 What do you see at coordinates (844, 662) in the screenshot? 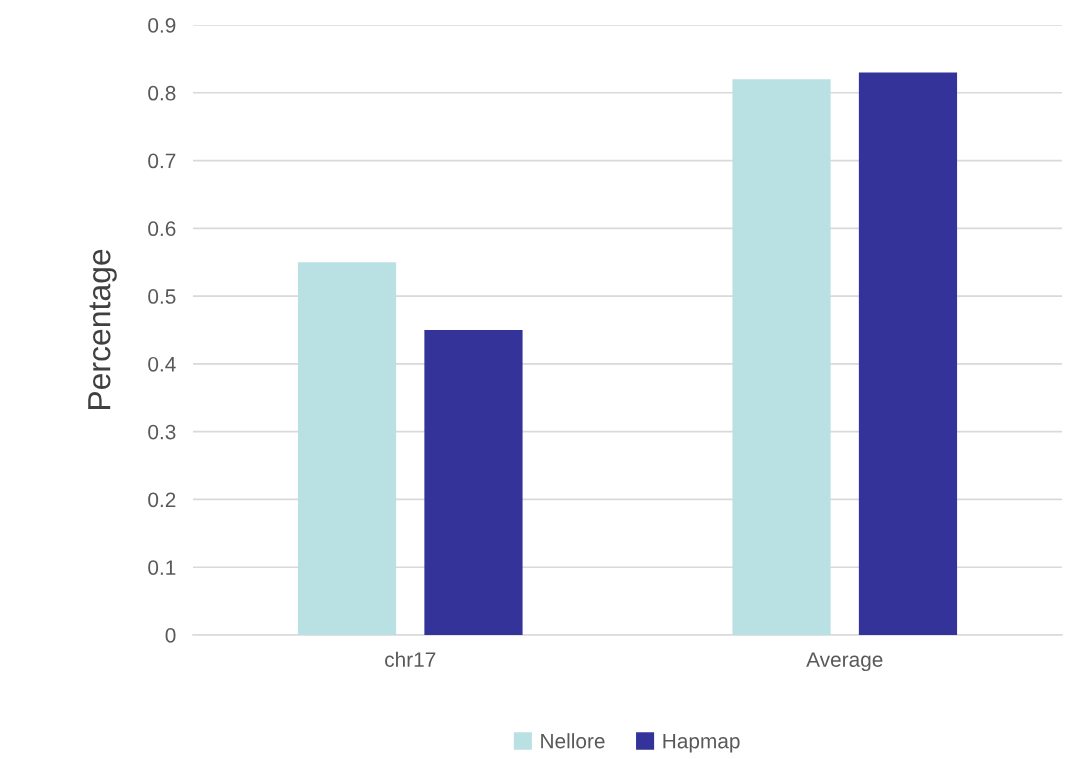
I see `x-tick-label: Average` at bounding box center [844, 662].